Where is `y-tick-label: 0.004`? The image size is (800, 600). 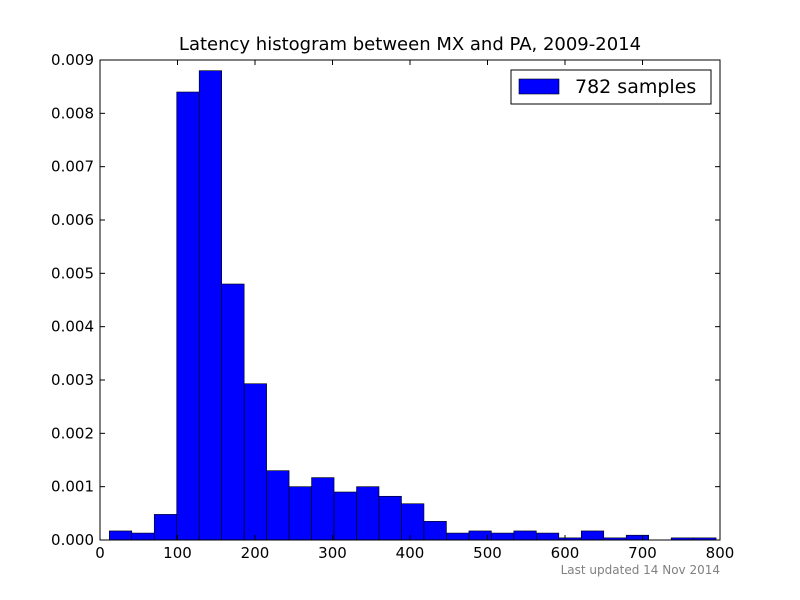
y-tick-label: 0.004 is located at coordinates (72, 327).